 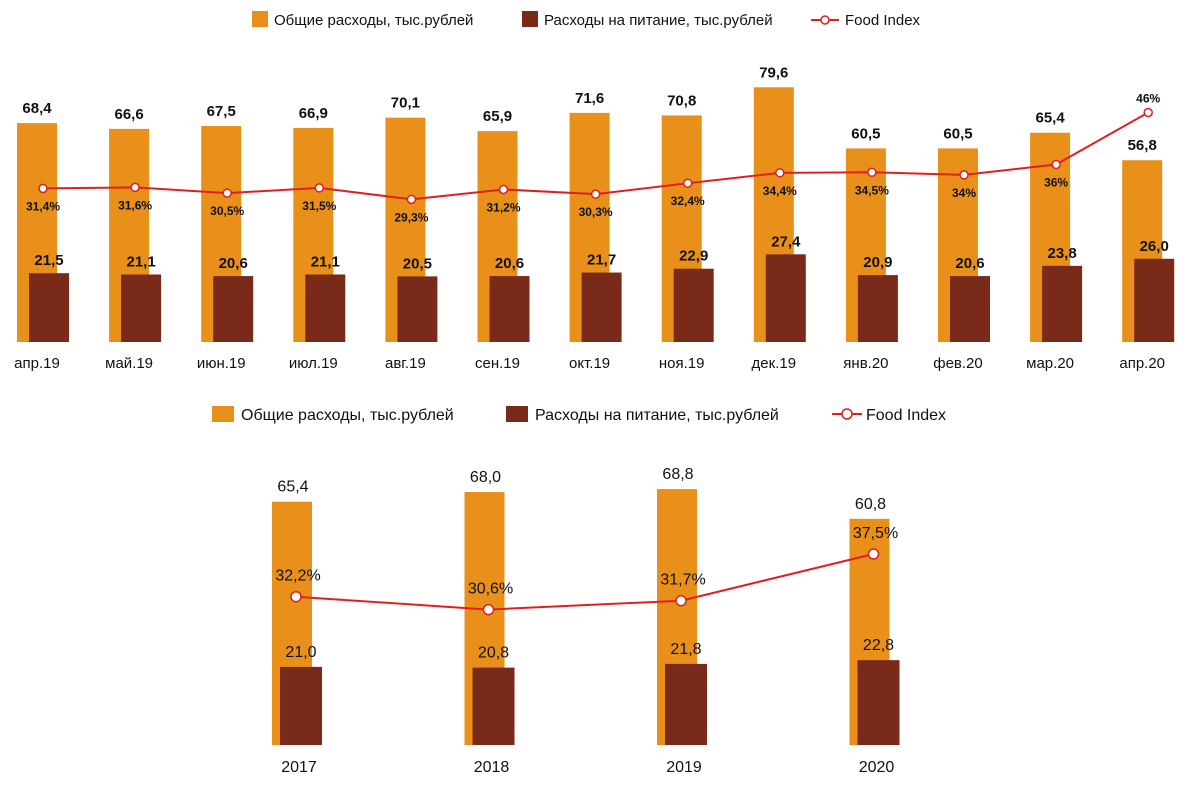 I want to click on x-tick-label: 2019, so click(x=684, y=767).